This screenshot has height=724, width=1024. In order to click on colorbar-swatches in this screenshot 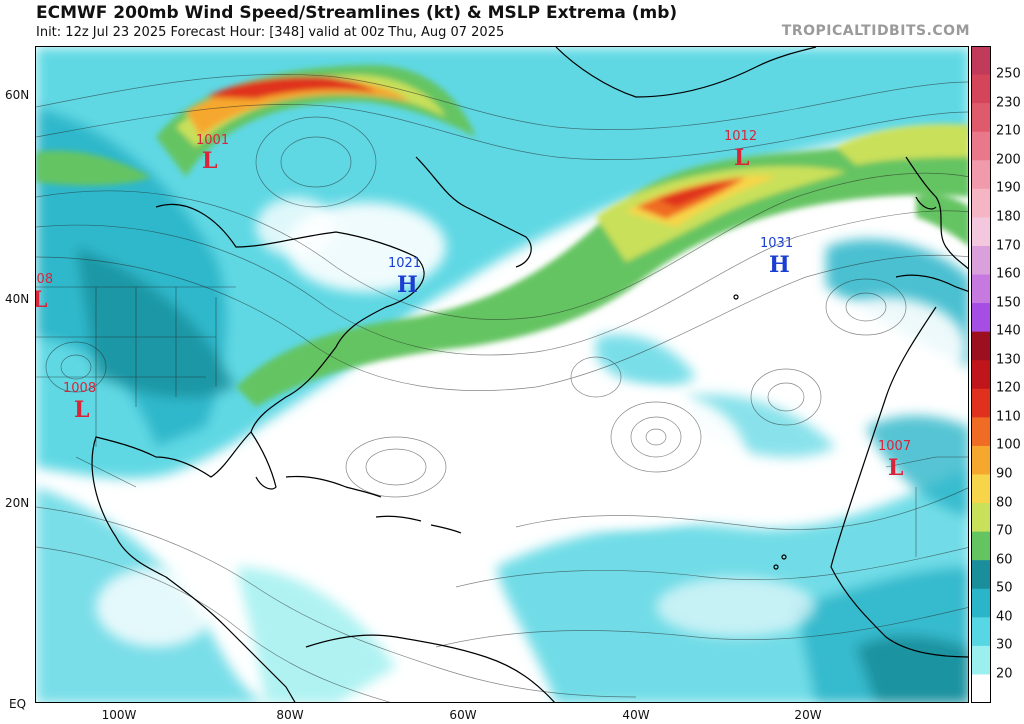, I will do `click(981, 374)`.